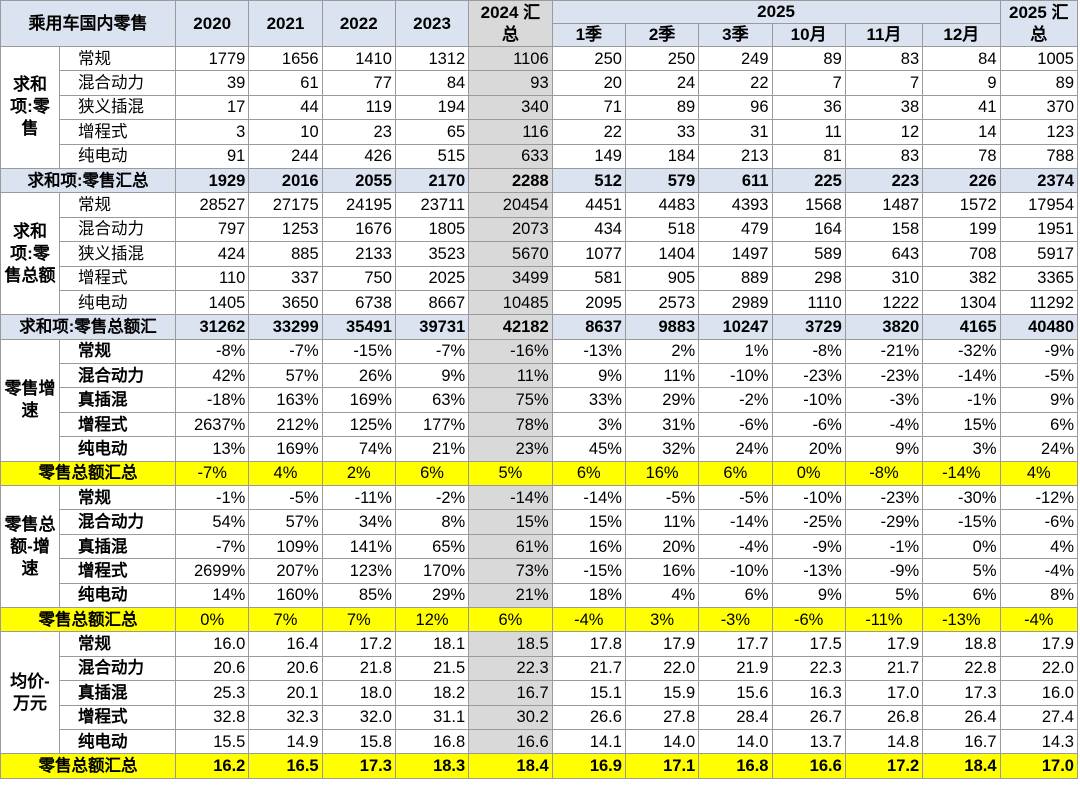 The image size is (1080, 792). What do you see at coordinates (510, 424) in the screenshot?
I see `table-cell: 78%` at bounding box center [510, 424].